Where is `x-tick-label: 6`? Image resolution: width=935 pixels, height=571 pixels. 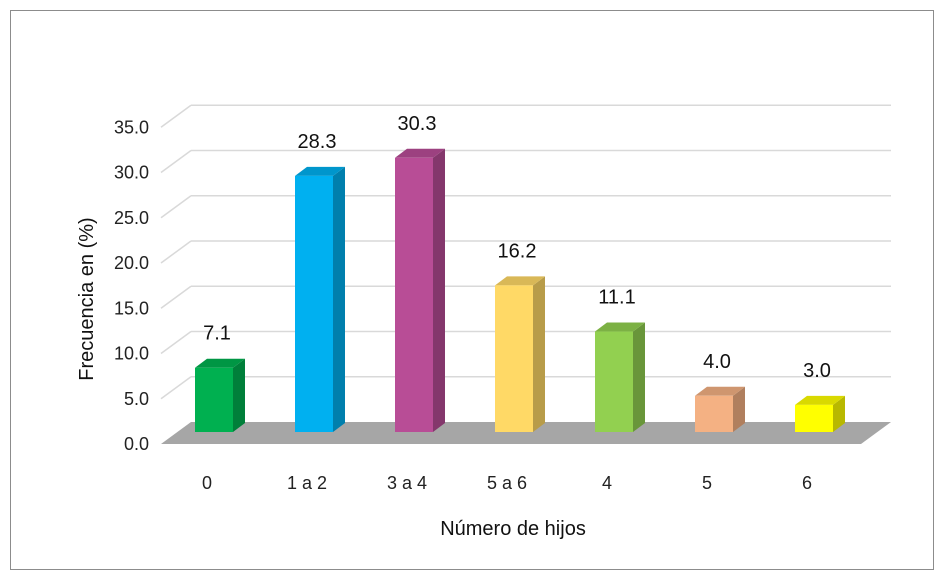
x-tick-label: 6 is located at coordinates (807, 483).